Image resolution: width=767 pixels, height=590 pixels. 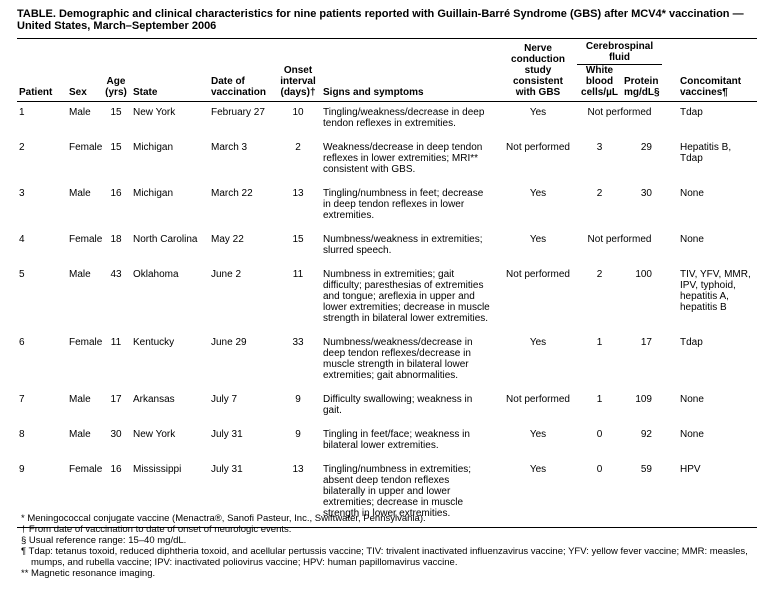 What do you see at coordinates (409, 70) in the screenshot?
I see `column-header: Signs and symptoms` at bounding box center [409, 70].